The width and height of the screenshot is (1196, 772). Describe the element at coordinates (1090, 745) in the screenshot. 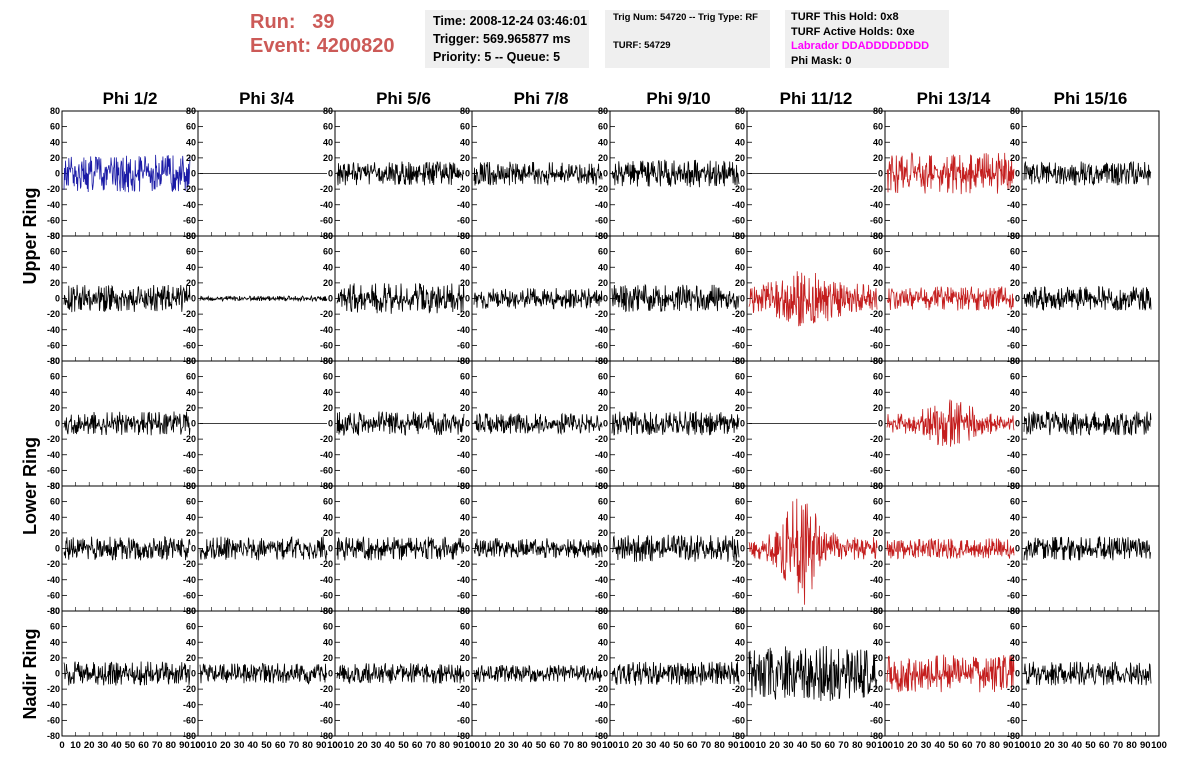

I see `x-tick-label: 50` at that location.